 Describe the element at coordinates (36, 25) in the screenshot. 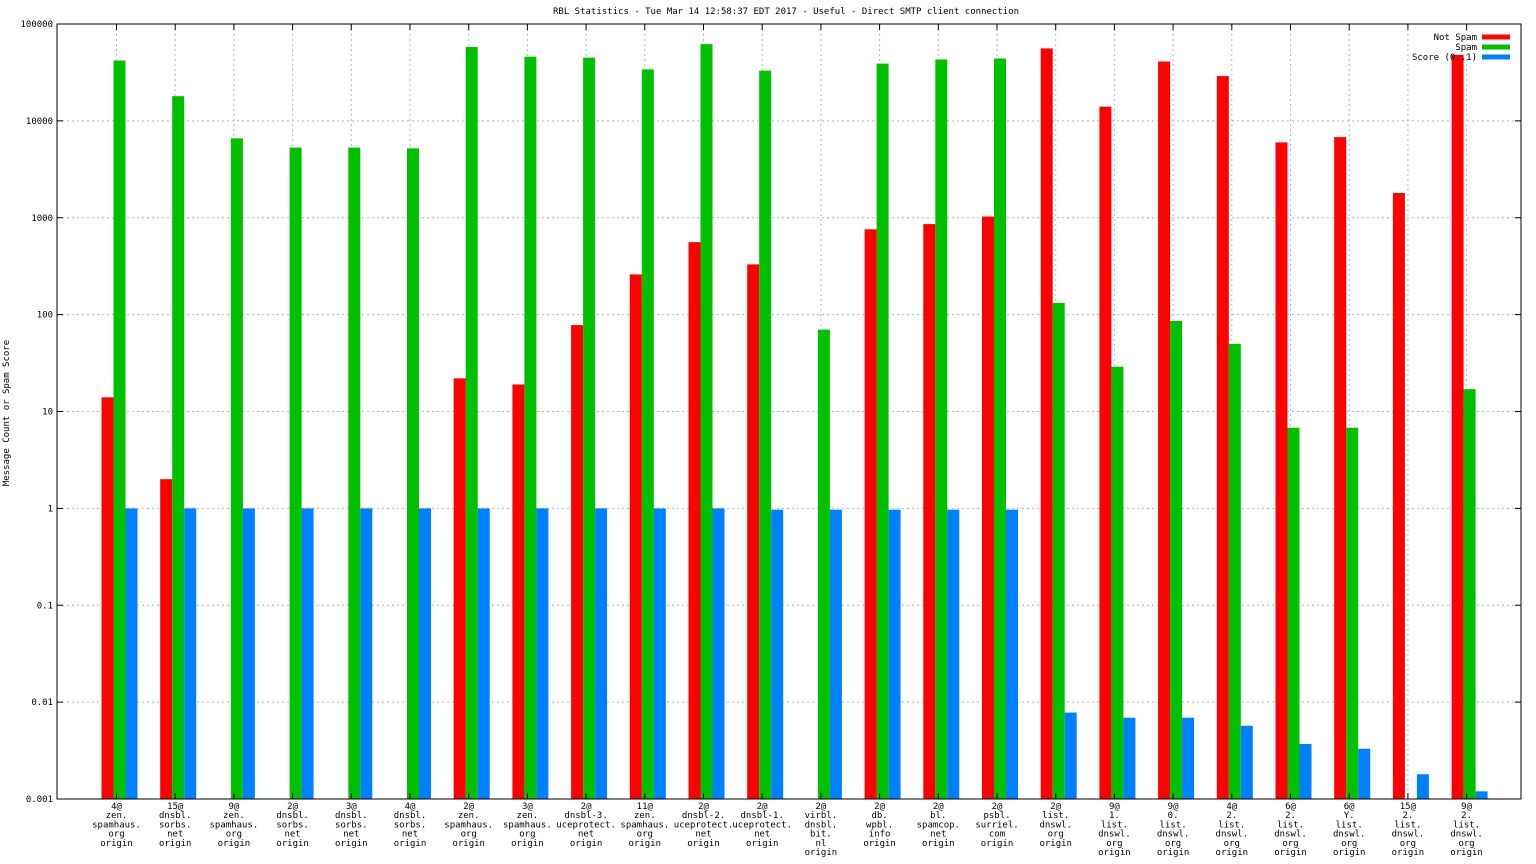

I see `y-tick-label: 100000` at that location.